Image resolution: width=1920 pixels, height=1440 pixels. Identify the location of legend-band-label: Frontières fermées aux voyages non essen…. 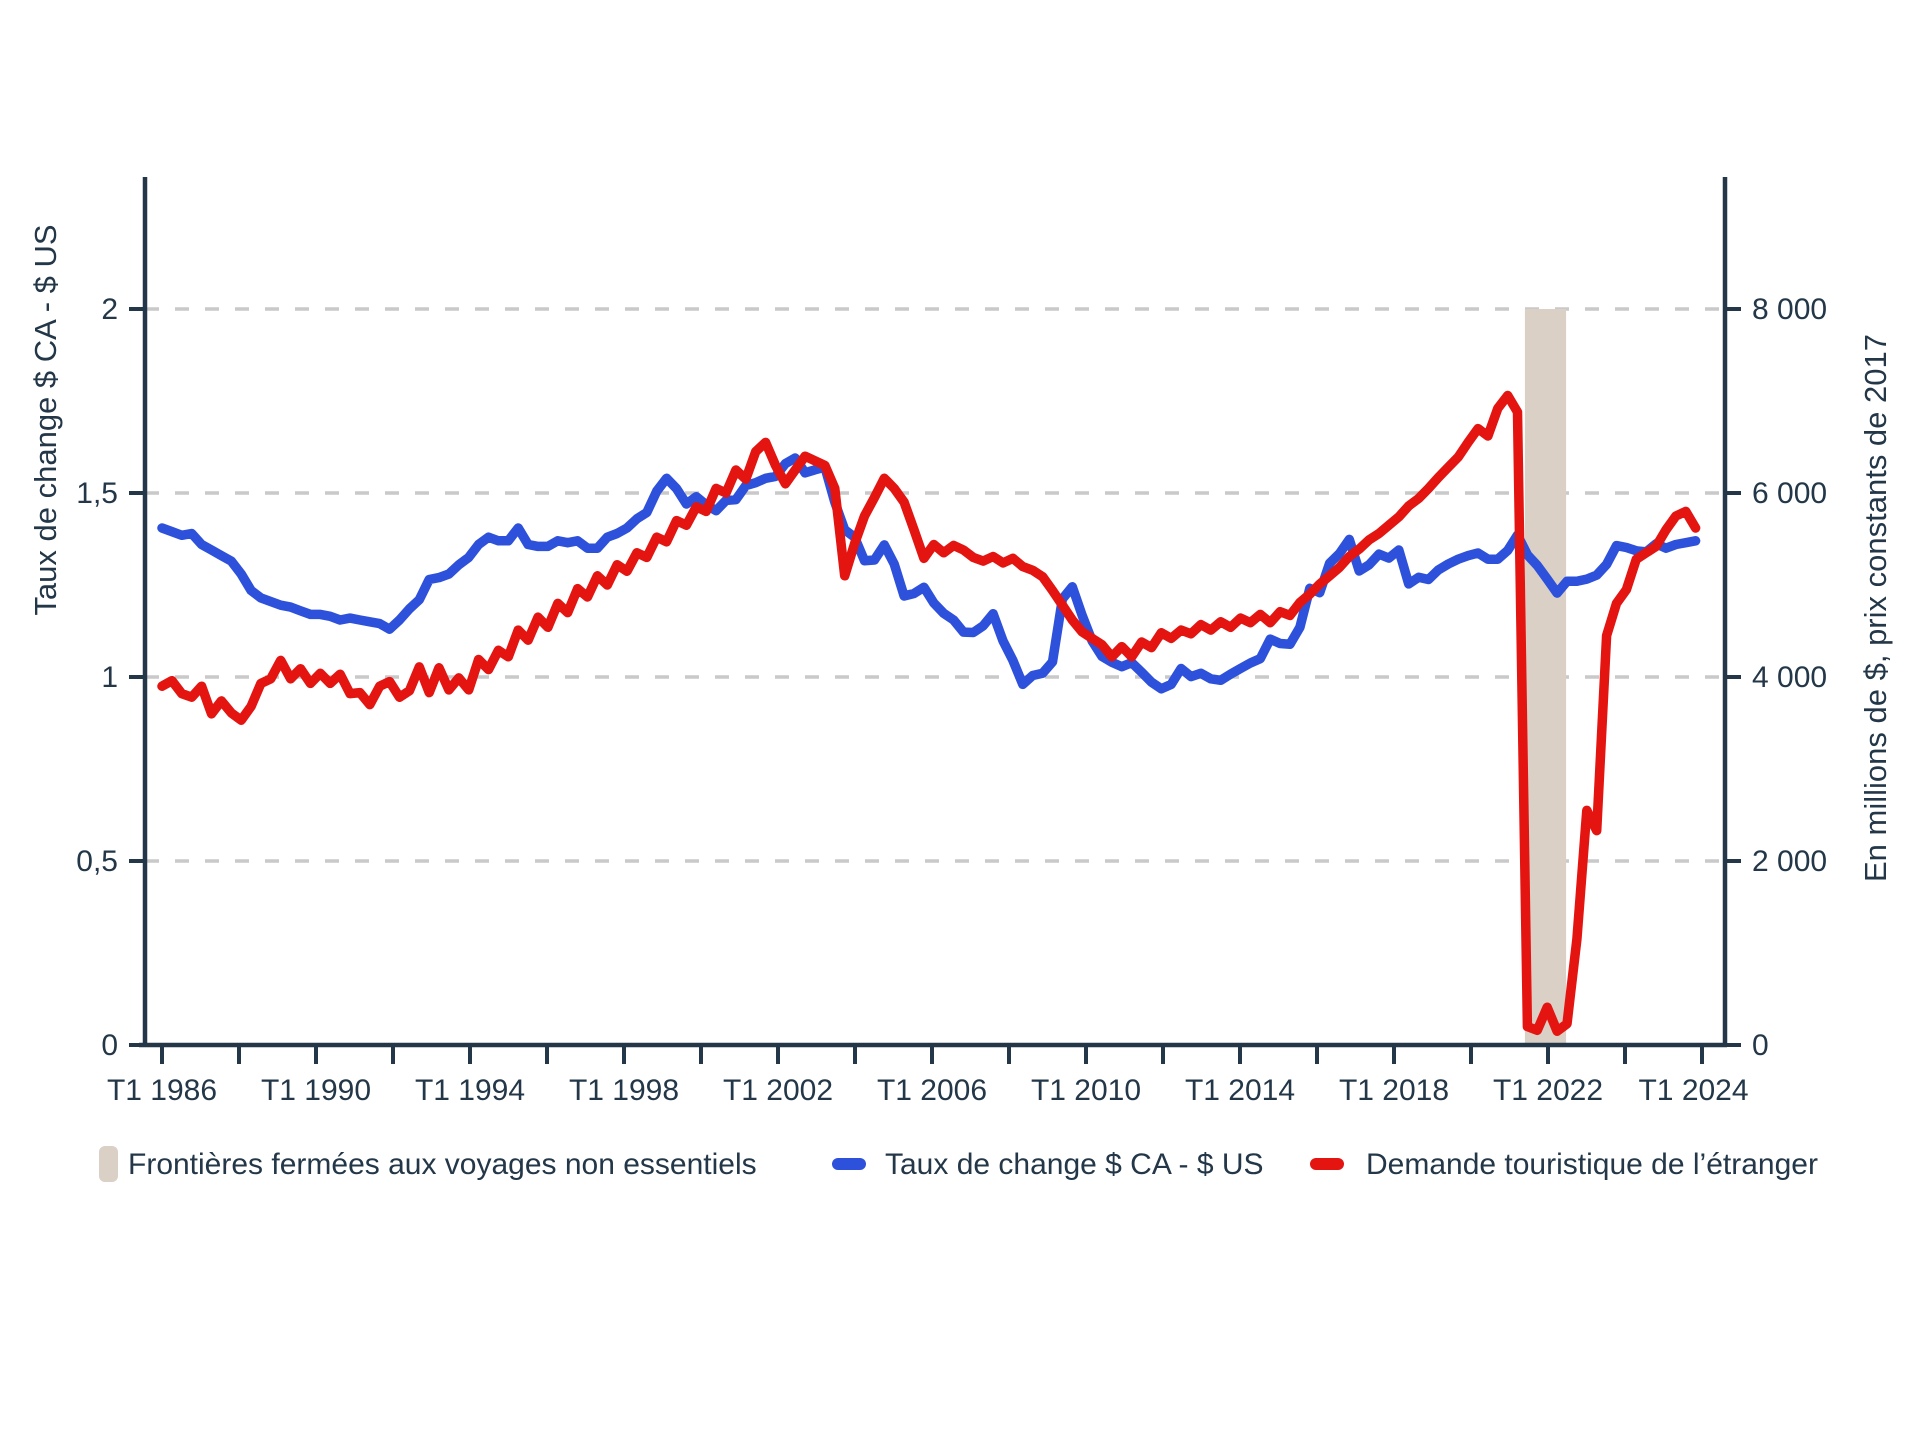
(442, 1164).